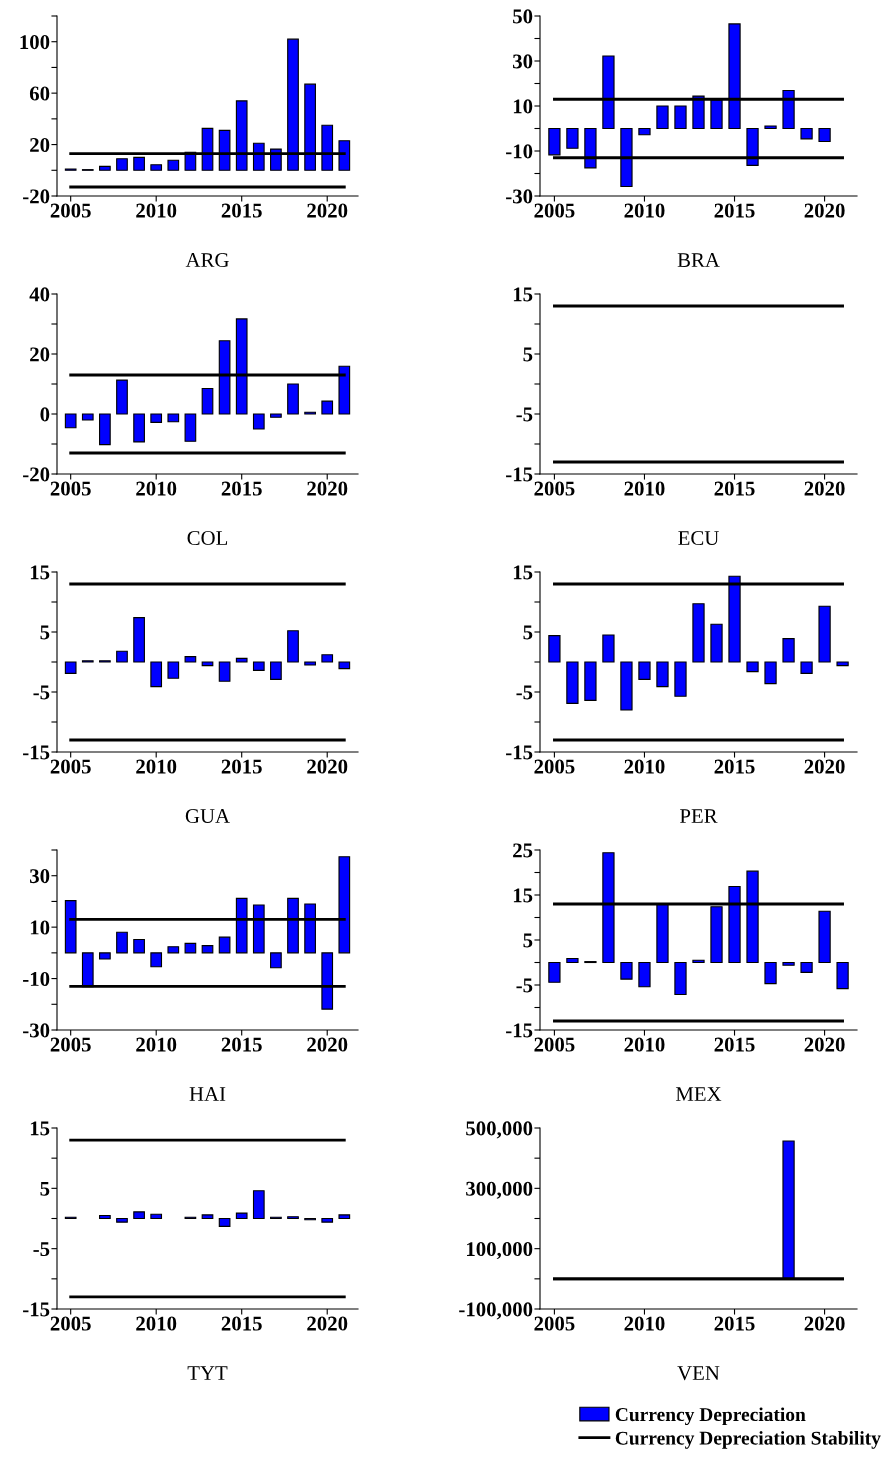 The height and width of the screenshot is (1466, 888). Describe the element at coordinates (207, 816) in the screenshot. I see `x-axis-title: GUA` at that location.